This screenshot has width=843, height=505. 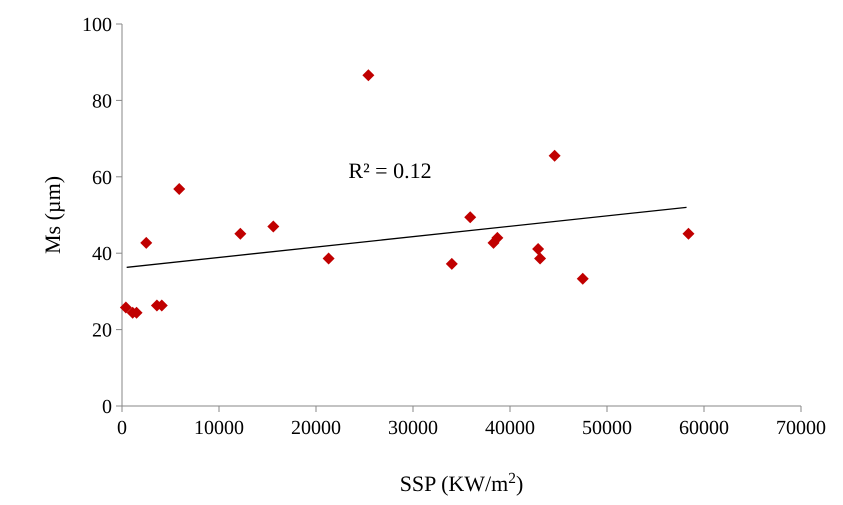 I want to click on y-tick-label: 40, so click(x=102, y=254).